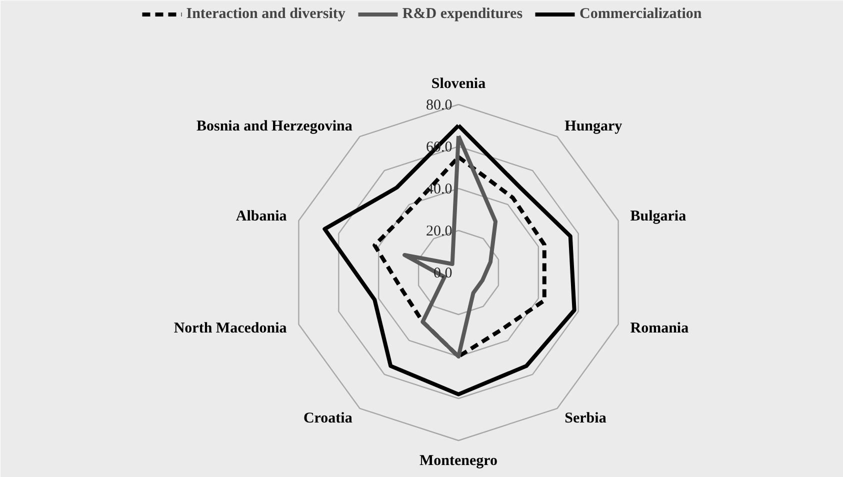 The image size is (843, 477). What do you see at coordinates (231, 328) in the screenshot?
I see `spoke-label: North Macedonia` at bounding box center [231, 328].